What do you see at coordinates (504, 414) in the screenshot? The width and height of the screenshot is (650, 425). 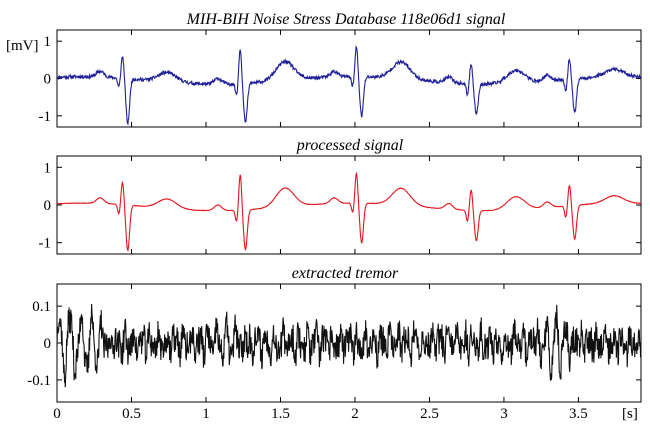 I see `xtick-label: 3` at bounding box center [504, 414].